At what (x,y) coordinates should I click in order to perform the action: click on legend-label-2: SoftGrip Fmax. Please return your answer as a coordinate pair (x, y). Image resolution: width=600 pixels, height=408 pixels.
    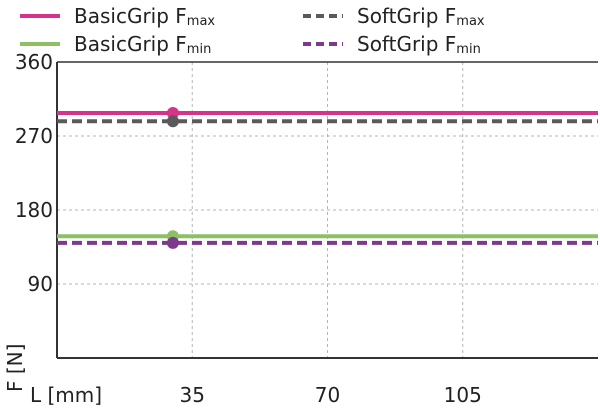
    Looking at the image, I should click on (421, 16).